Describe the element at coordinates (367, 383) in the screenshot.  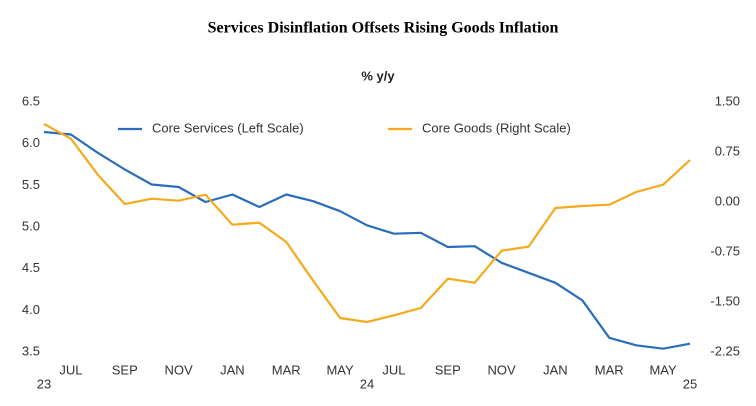
I see `x-year-label: 24` at that location.